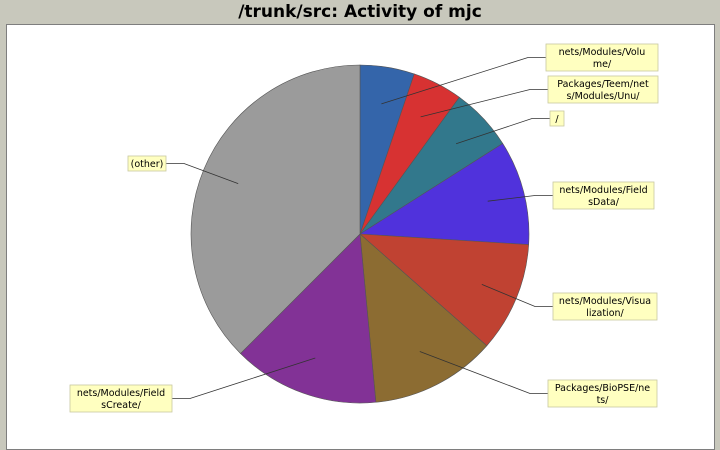 This screenshot has height=450, width=720. I want to click on slice-label: nets/Modules/Volu, so click(602, 52).